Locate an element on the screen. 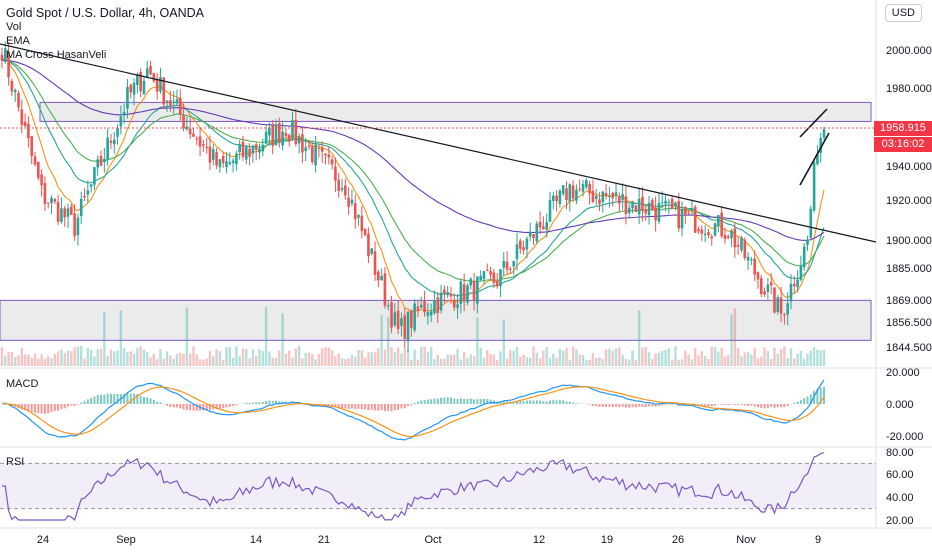 This screenshot has height=555, width=932. time-axis-label: 21 is located at coordinates (324, 540).